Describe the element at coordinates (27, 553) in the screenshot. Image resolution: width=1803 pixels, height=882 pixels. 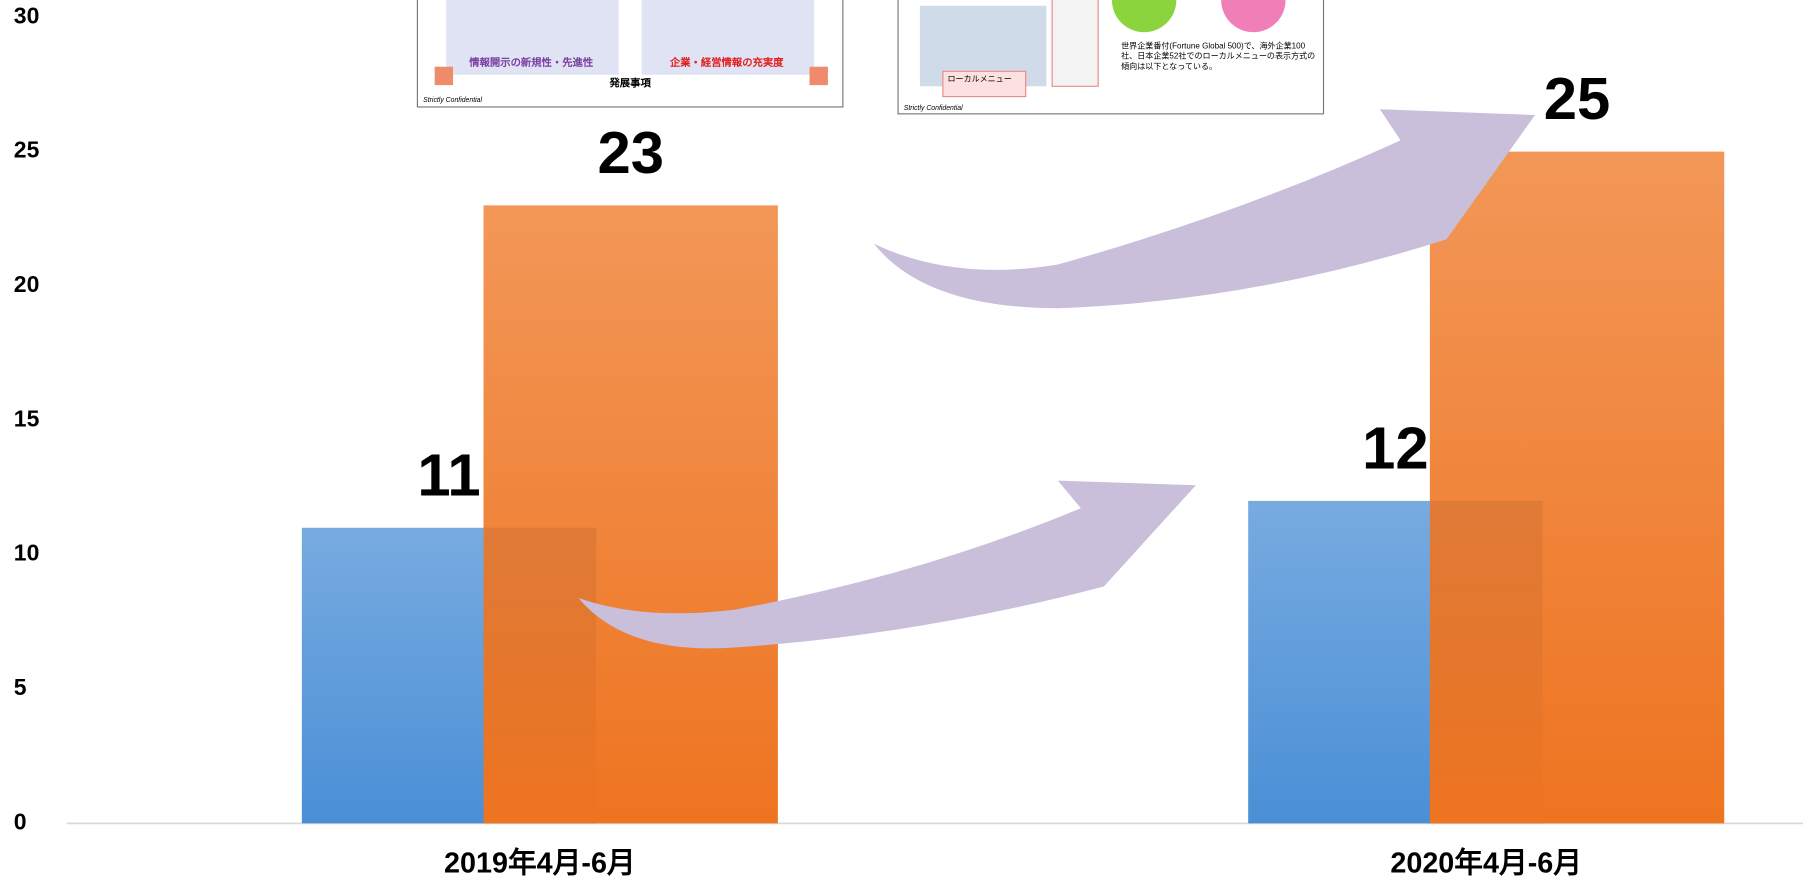
I see `y-tick-label: 10` at that location.